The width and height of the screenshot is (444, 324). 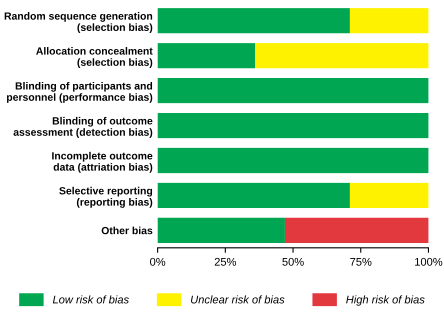 I want to click on y-tick-label: Selective reporting (reporting bias), so click(x=105, y=197).